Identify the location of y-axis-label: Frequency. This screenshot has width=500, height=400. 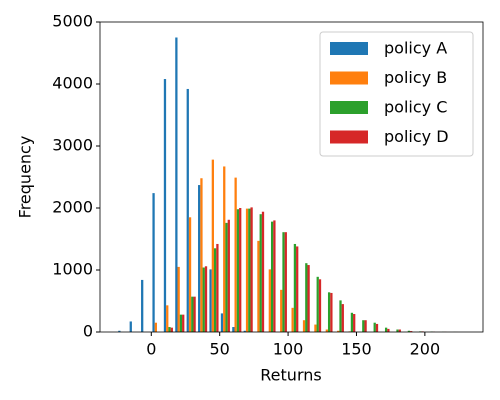
(25, 177).